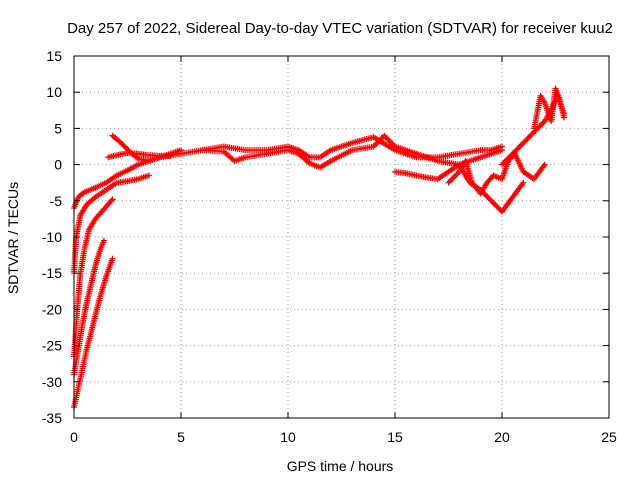 Image resolution: width=640 pixels, height=480 pixels. What do you see at coordinates (395, 437) in the screenshot?
I see `x-tick-label: 15` at bounding box center [395, 437].